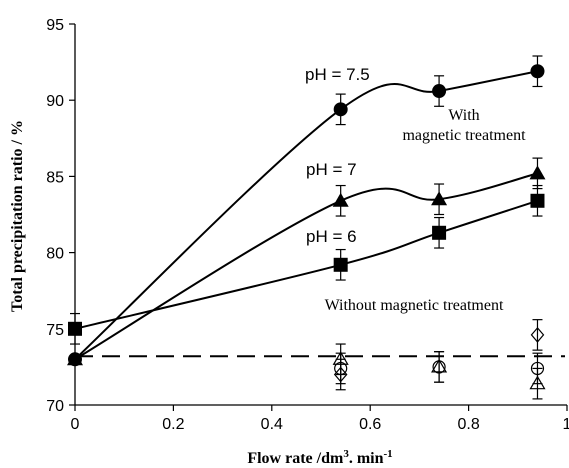 This screenshot has width=569, height=468. I want to click on x-tick-label: 1, so click(566, 424).